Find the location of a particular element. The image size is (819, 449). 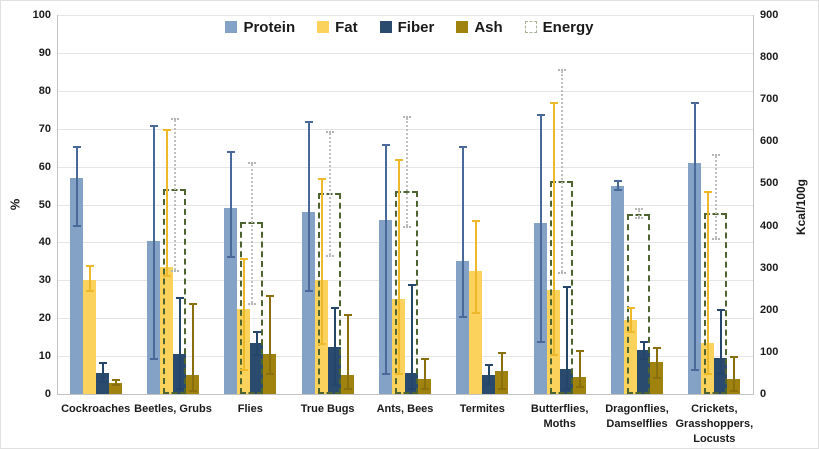

x-axis-label: True Bugs is located at coordinates (327, 409).